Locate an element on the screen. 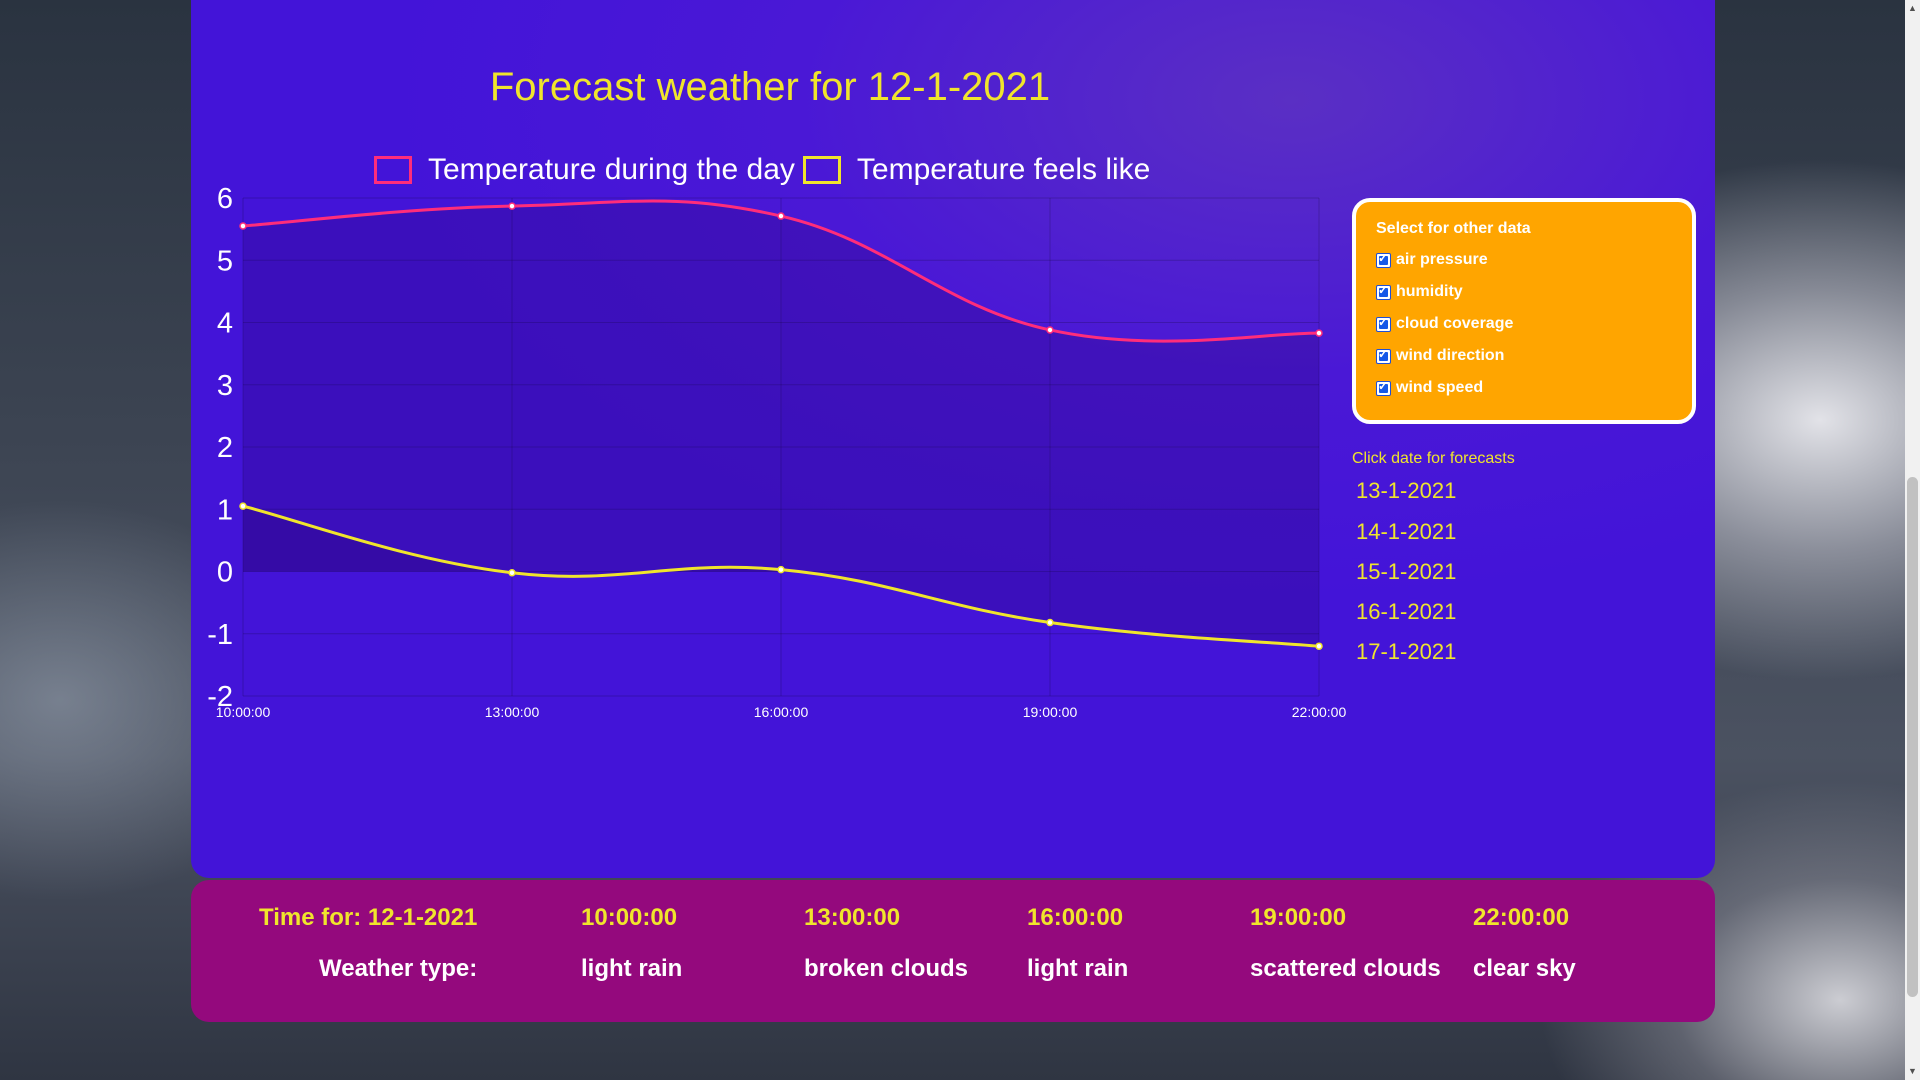 Image resolution: width=1920 pixels, height=1080 pixels. legend-item-day-temp: Temperature during the day is located at coordinates (584, 170).